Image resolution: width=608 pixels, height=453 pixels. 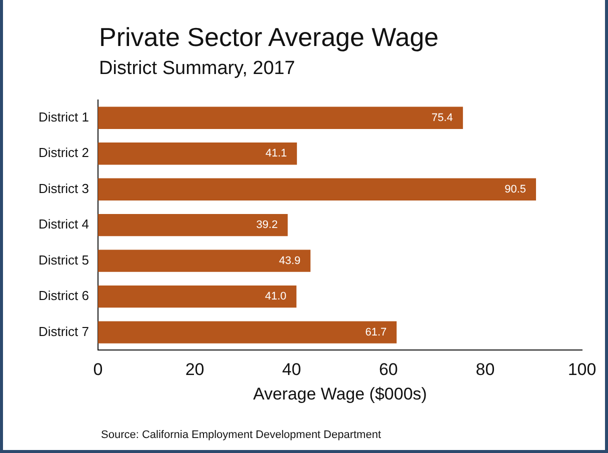 What do you see at coordinates (63, 188) in the screenshot?
I see `y-tick-label: District 3` at bounding box center [63, 188].